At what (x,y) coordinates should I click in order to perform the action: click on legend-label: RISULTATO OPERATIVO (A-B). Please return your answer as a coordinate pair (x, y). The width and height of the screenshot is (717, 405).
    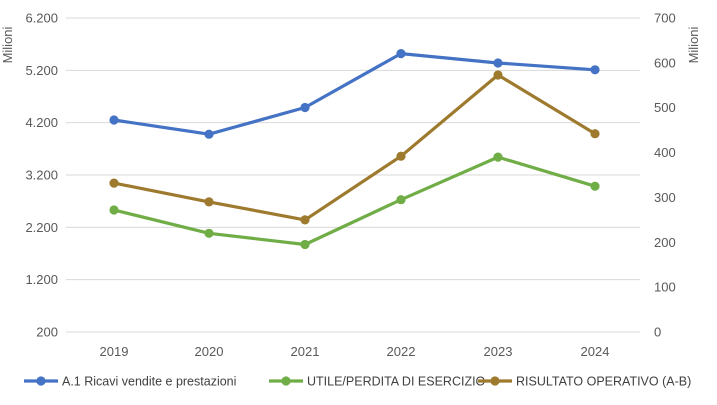
    Looking at the image, I should click on (603, 382).